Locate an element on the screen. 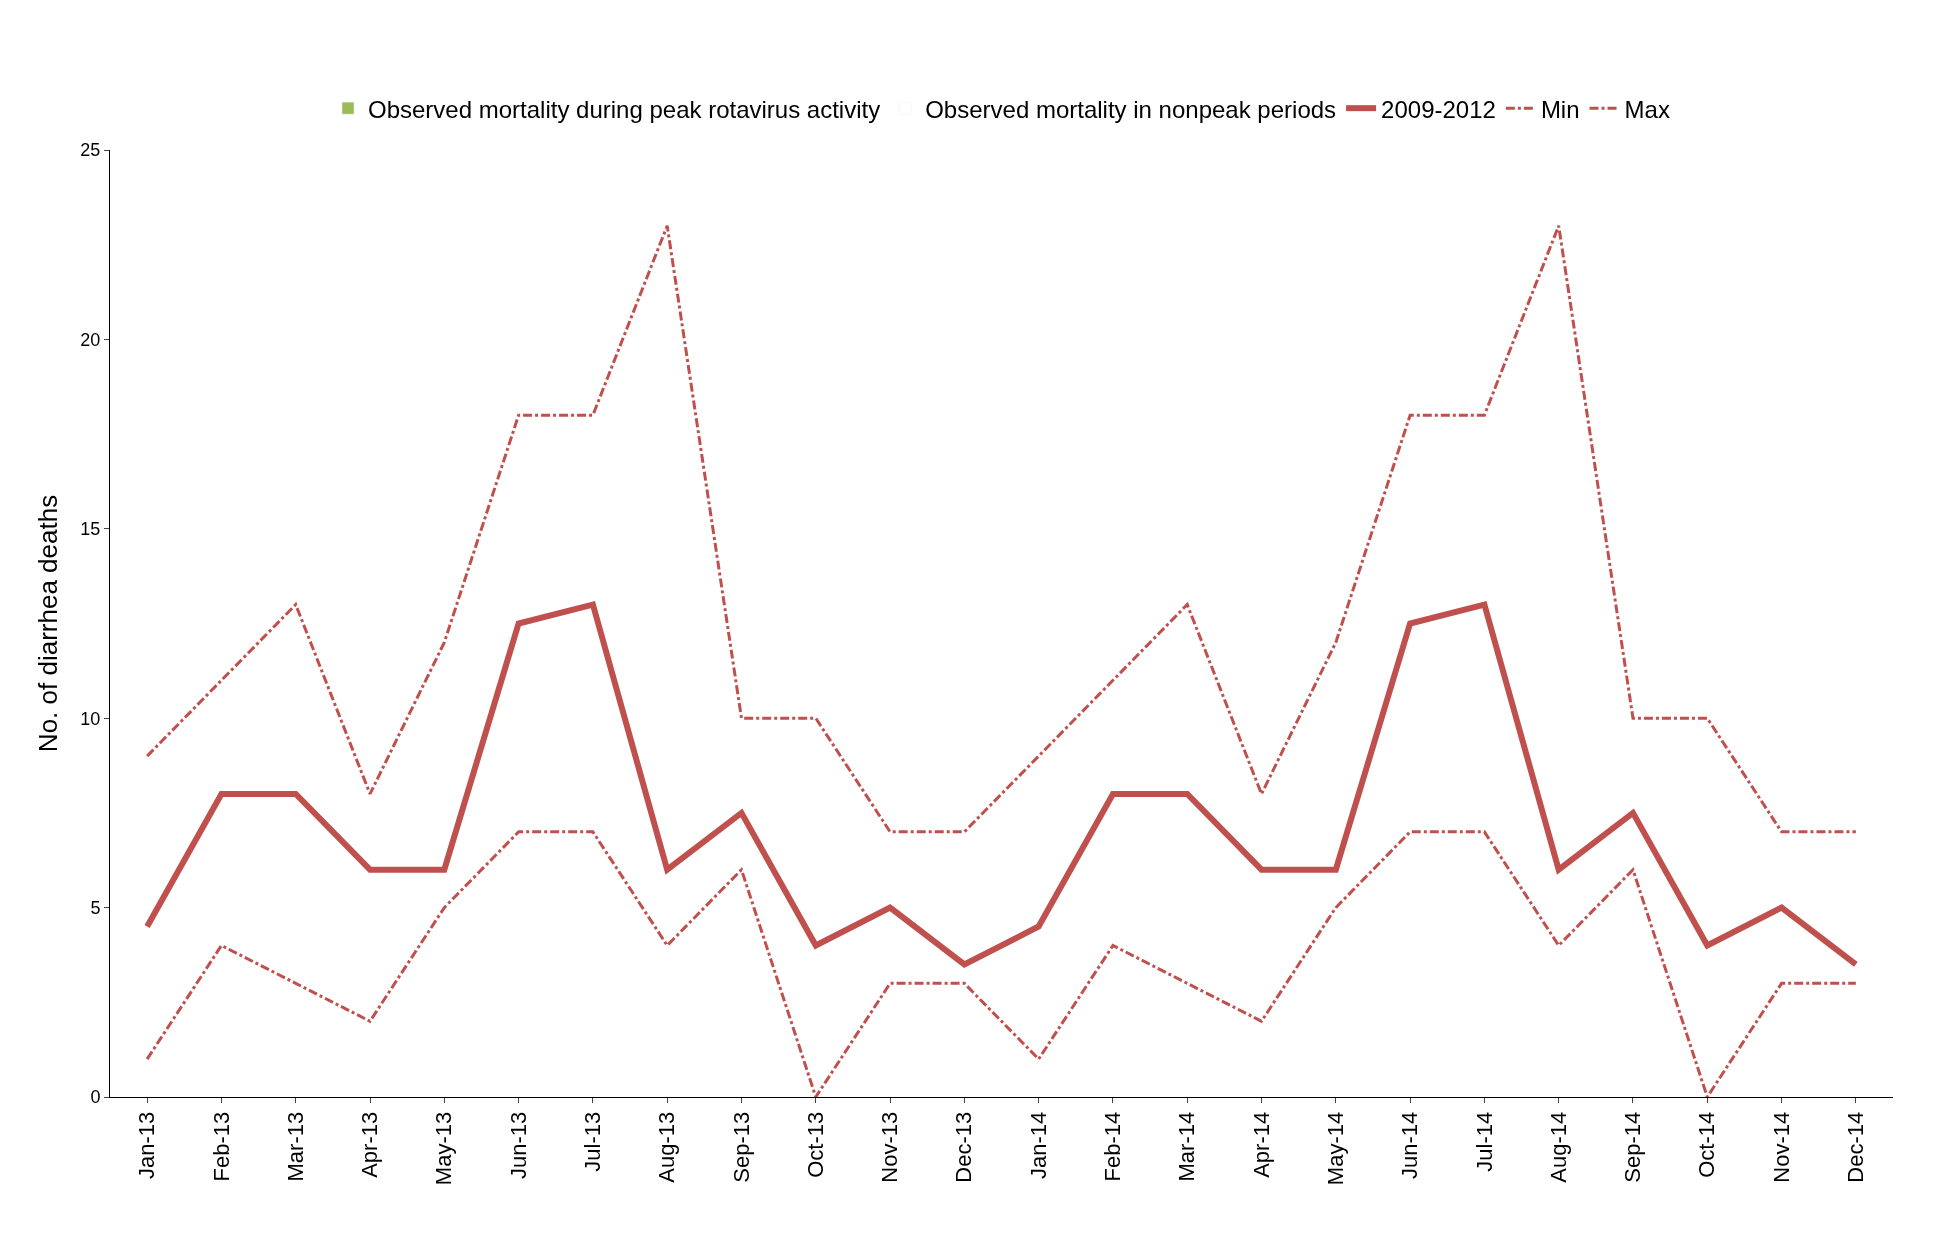 The height and width of the screenshot is (1237, 1933). y-tick-label: 25 is located at coordinates (90, 150).